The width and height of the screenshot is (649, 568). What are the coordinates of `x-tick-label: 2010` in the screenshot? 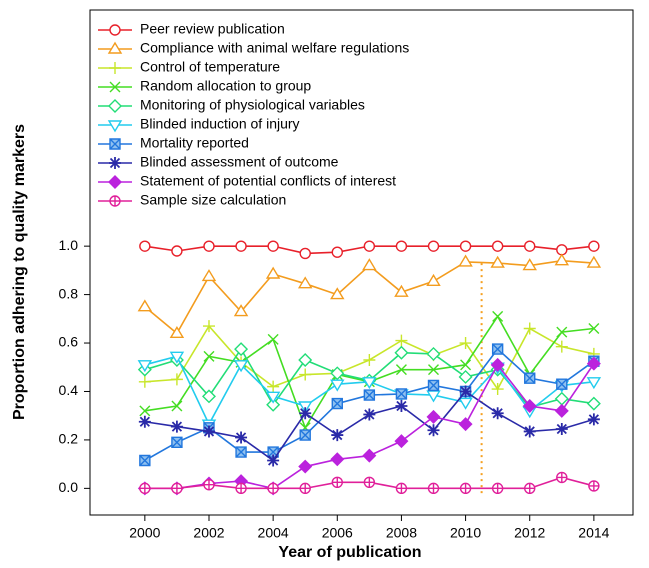 It's located at (465, 533).